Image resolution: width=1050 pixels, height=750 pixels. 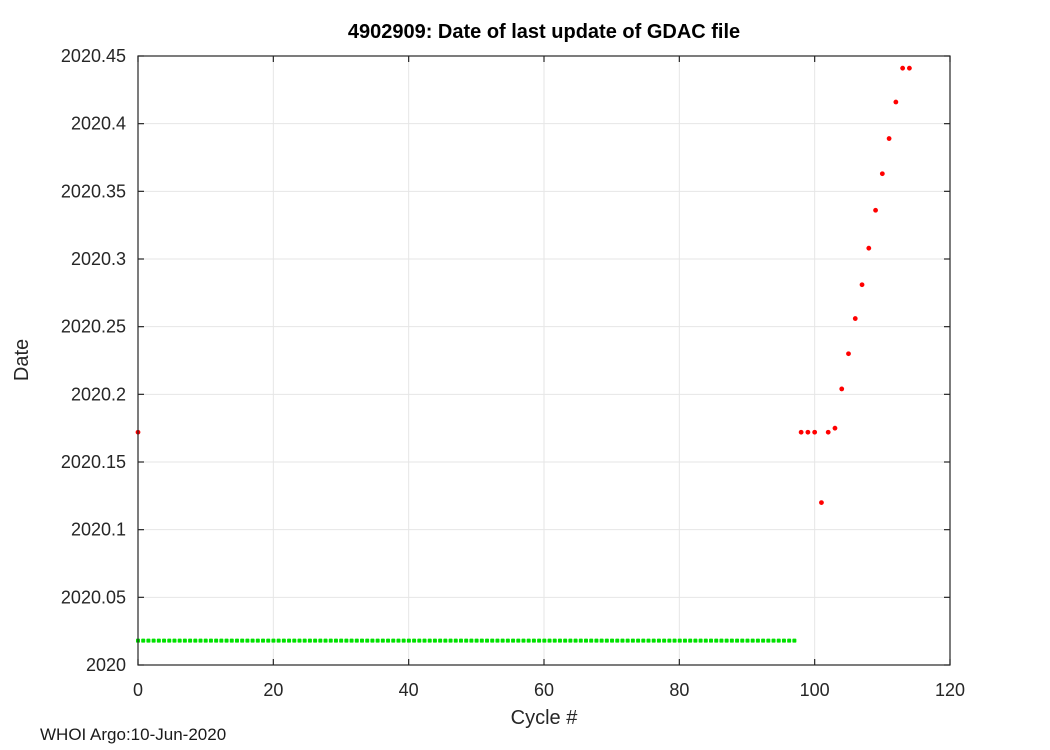 What do you see at coordinates (679, 690) in the screenshot?
I see `x-tick-label: 80` at bounding box center [679, 690].